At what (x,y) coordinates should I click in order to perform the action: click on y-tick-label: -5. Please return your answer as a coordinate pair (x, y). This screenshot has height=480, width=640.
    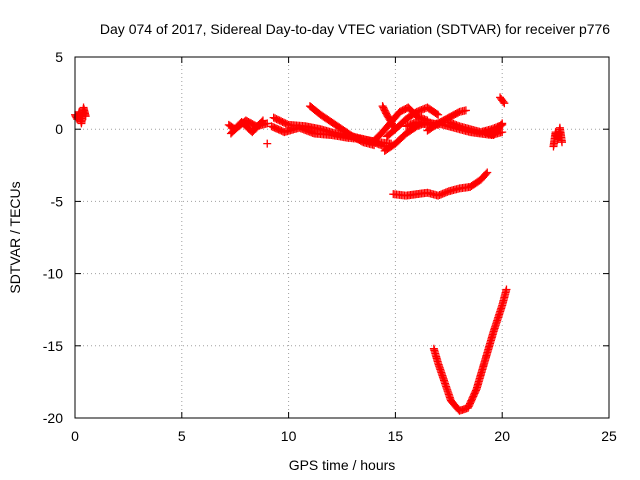
    Looking at the image, I should click on (57, 201).